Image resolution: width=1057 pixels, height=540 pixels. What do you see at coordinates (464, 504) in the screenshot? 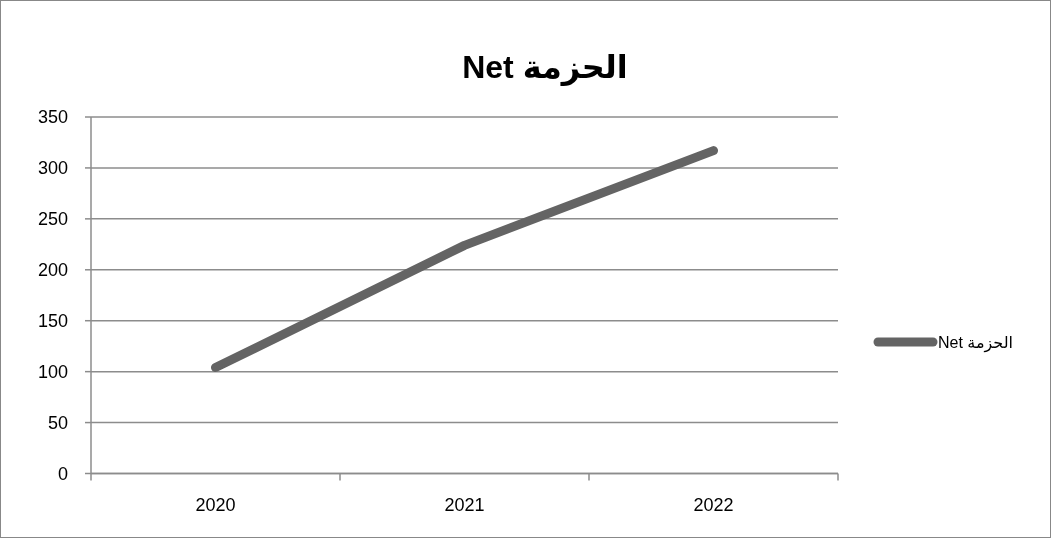
I see `x-tick-label: 2021` at bounding box center [464, 504].